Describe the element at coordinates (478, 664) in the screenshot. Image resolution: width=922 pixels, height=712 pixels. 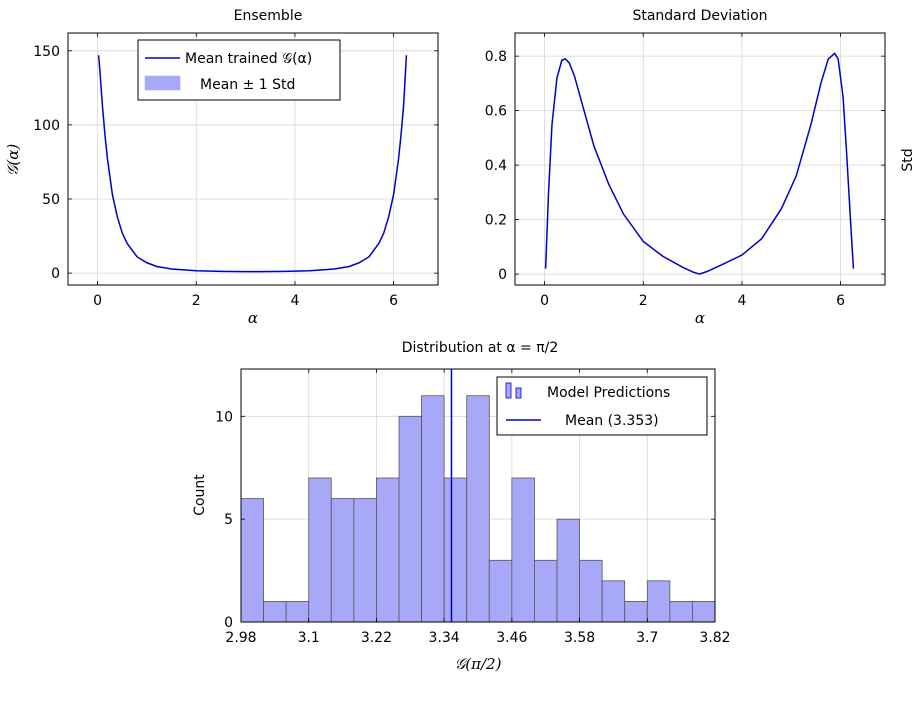
I see `distribution-xlabel: 𝒢(π/2)` at that location.